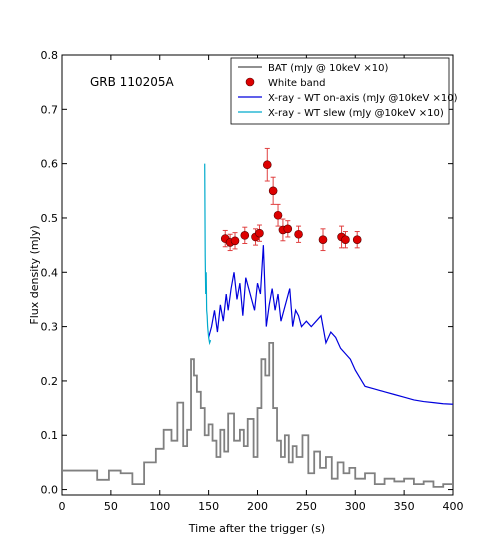  I want to click on legend-label-bat: BAT (mJy @ 10keV ×10), so click(328, 68).